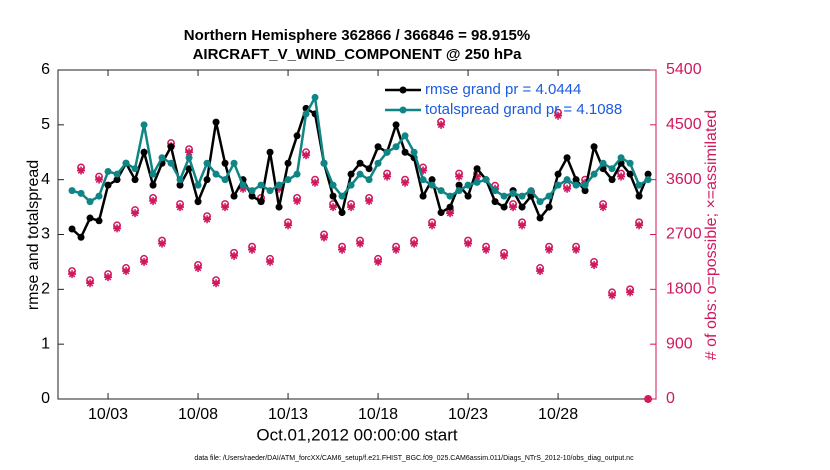 The width and height of the screenshot is (830, 470). Describe the element at coordinates (198, 414) in the screenshot. I see `x-tick-label: 10/08` at that location.